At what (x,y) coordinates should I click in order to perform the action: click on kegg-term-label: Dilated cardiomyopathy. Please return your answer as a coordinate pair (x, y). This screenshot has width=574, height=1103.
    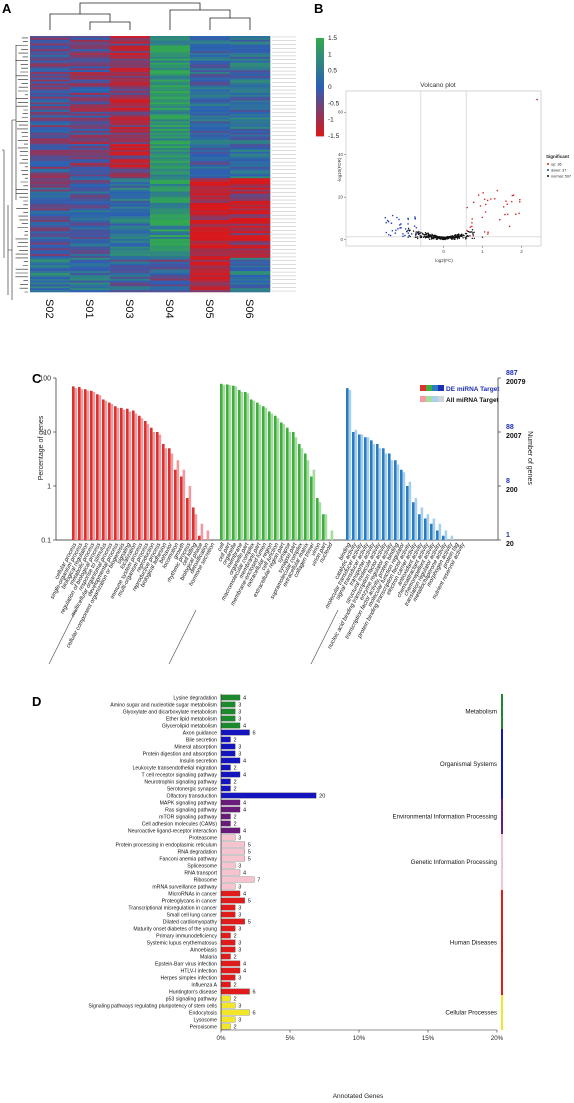
    Looking at the image, I should click on (190, 923).